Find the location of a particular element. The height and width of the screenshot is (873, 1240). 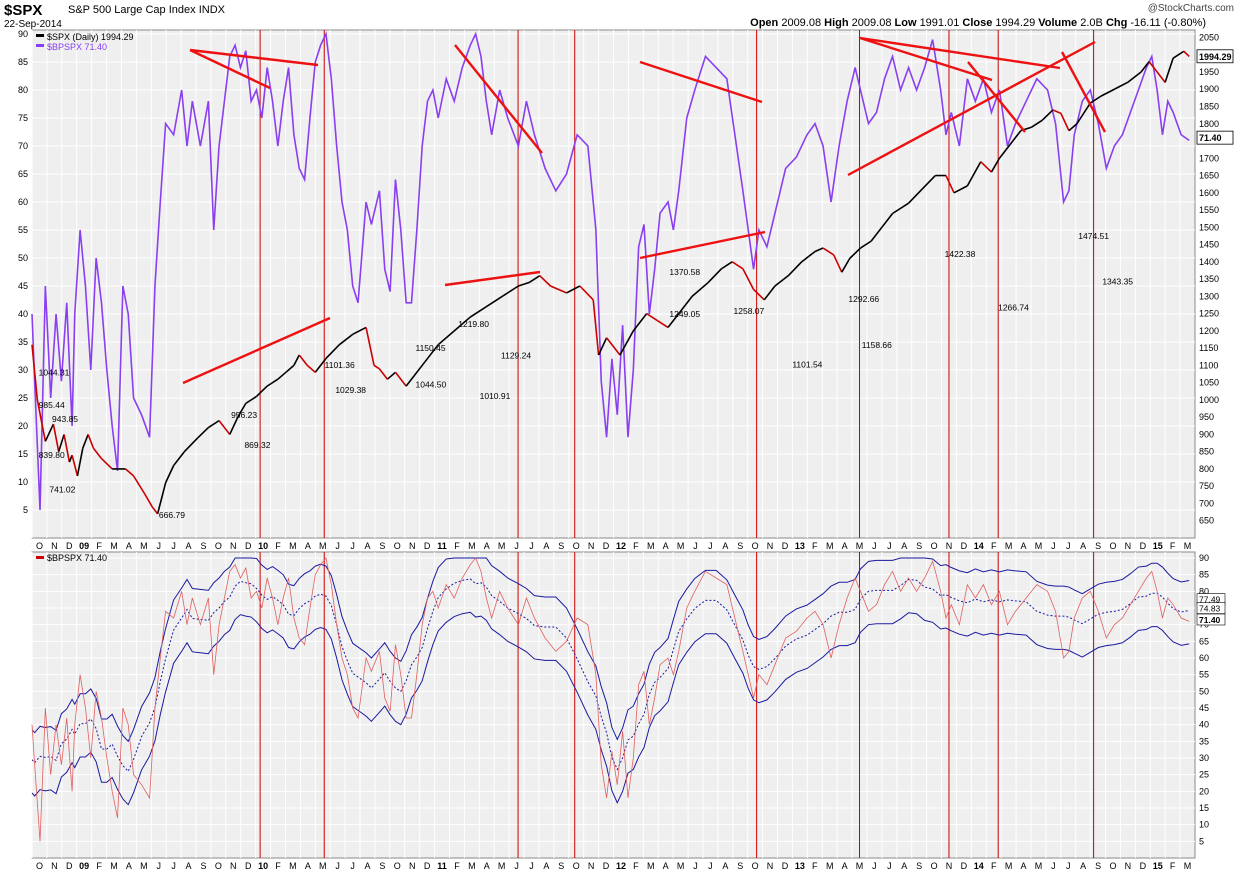

sub-y-tick: 35 is located at coordinates (1204, 741).